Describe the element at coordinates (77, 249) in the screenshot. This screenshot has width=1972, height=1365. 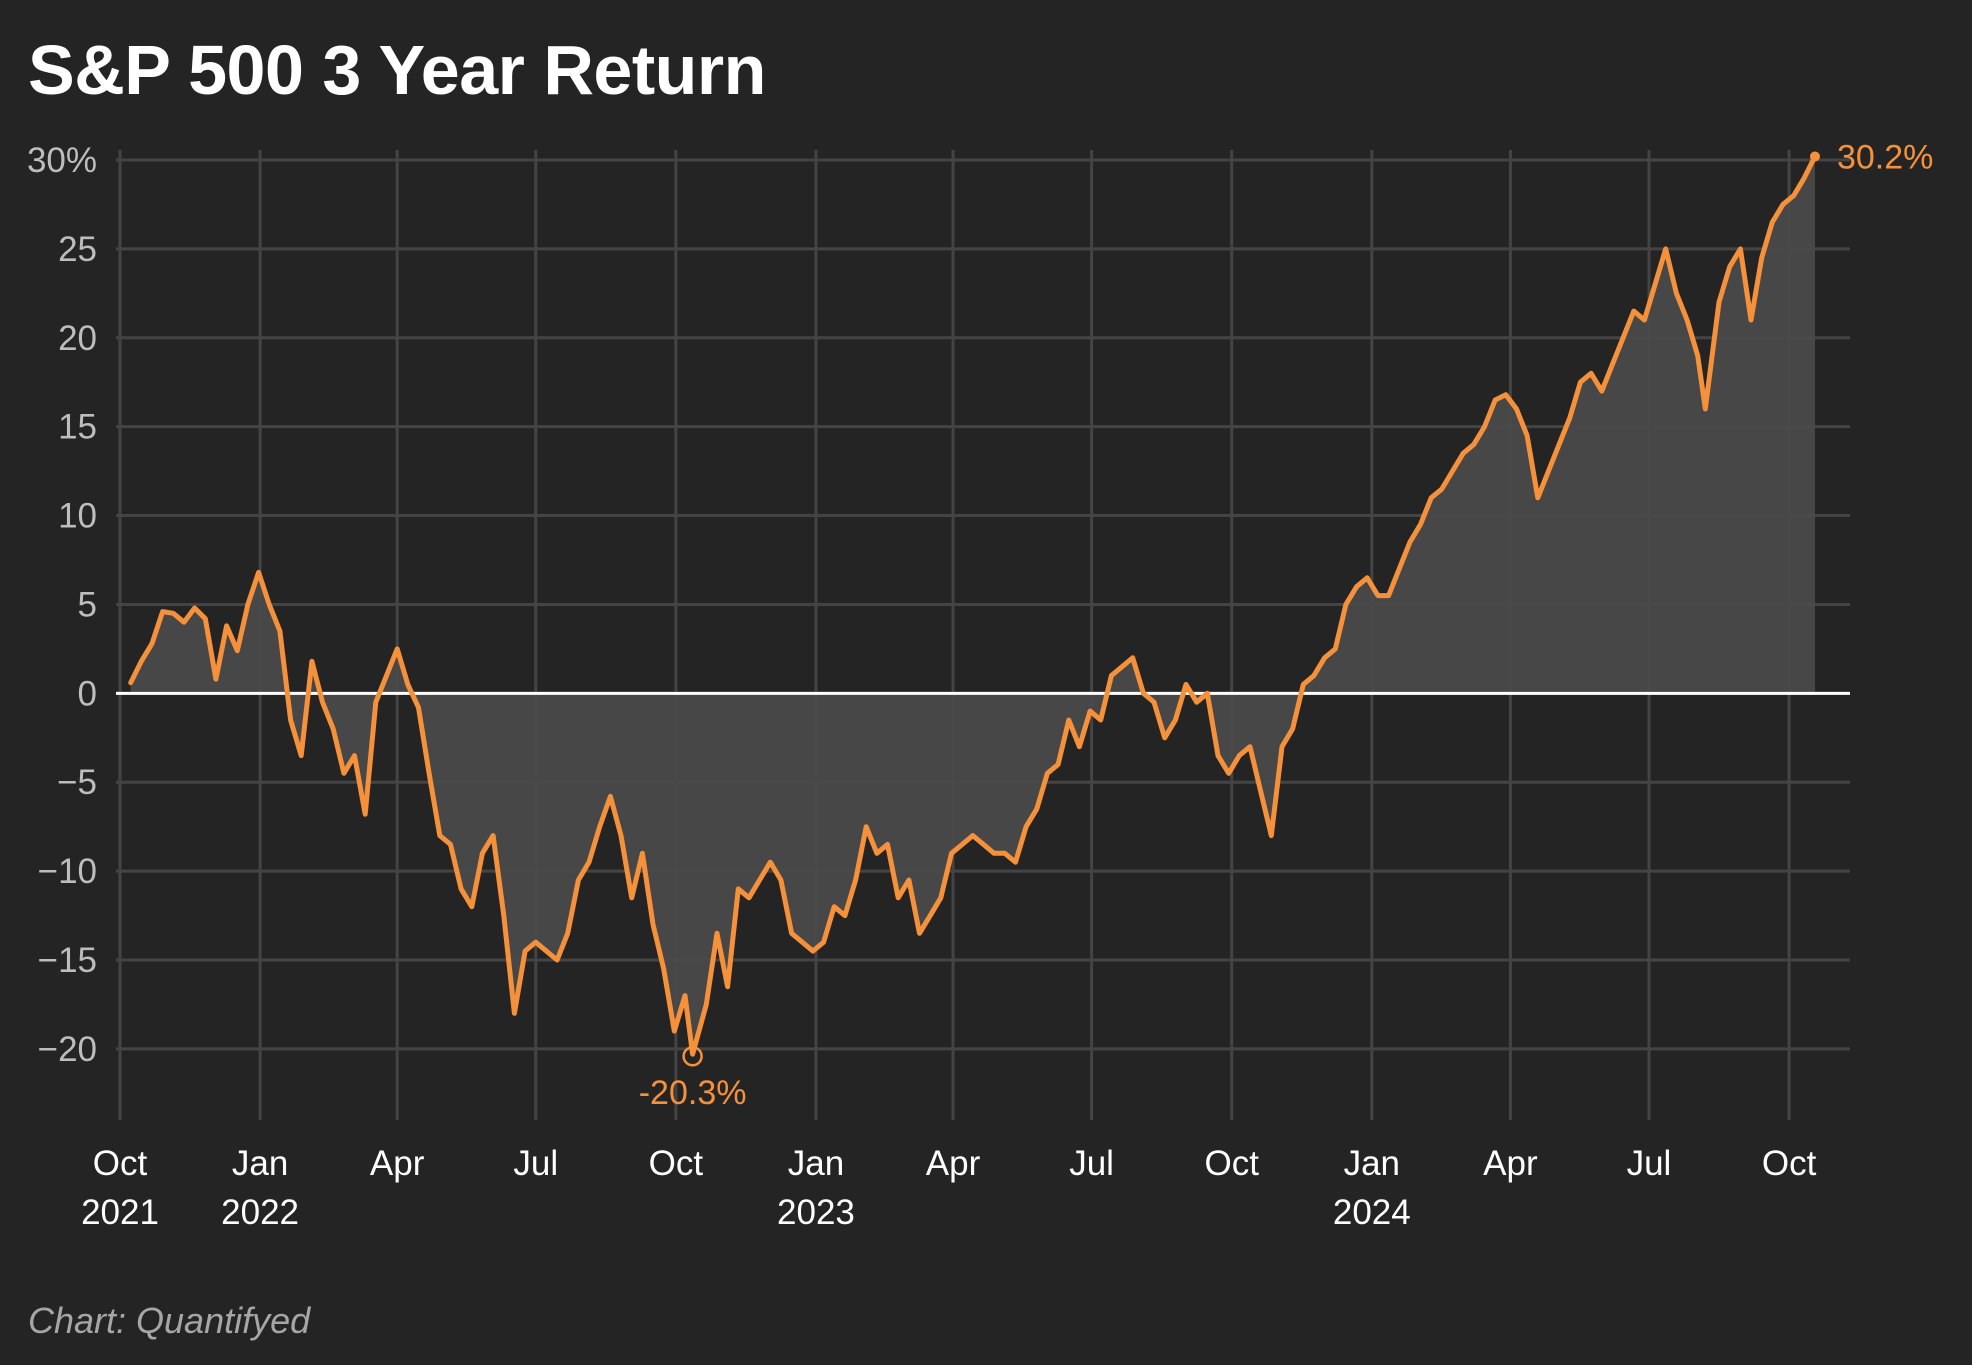
I see `y-tick-label: 25` at that location.